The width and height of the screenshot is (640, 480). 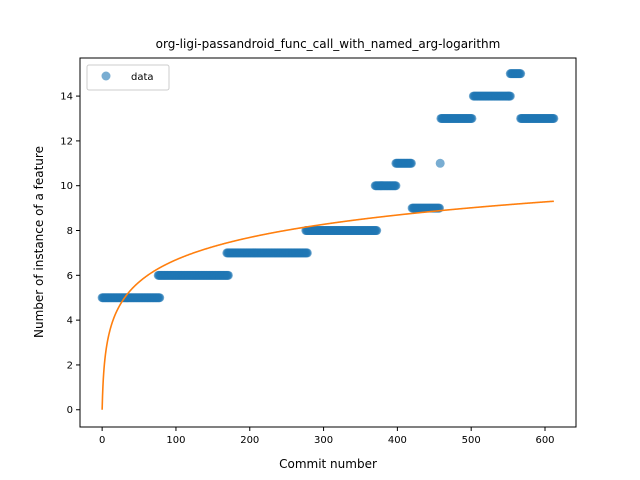 I want to click on legend: data, so click(x=128, y=77).